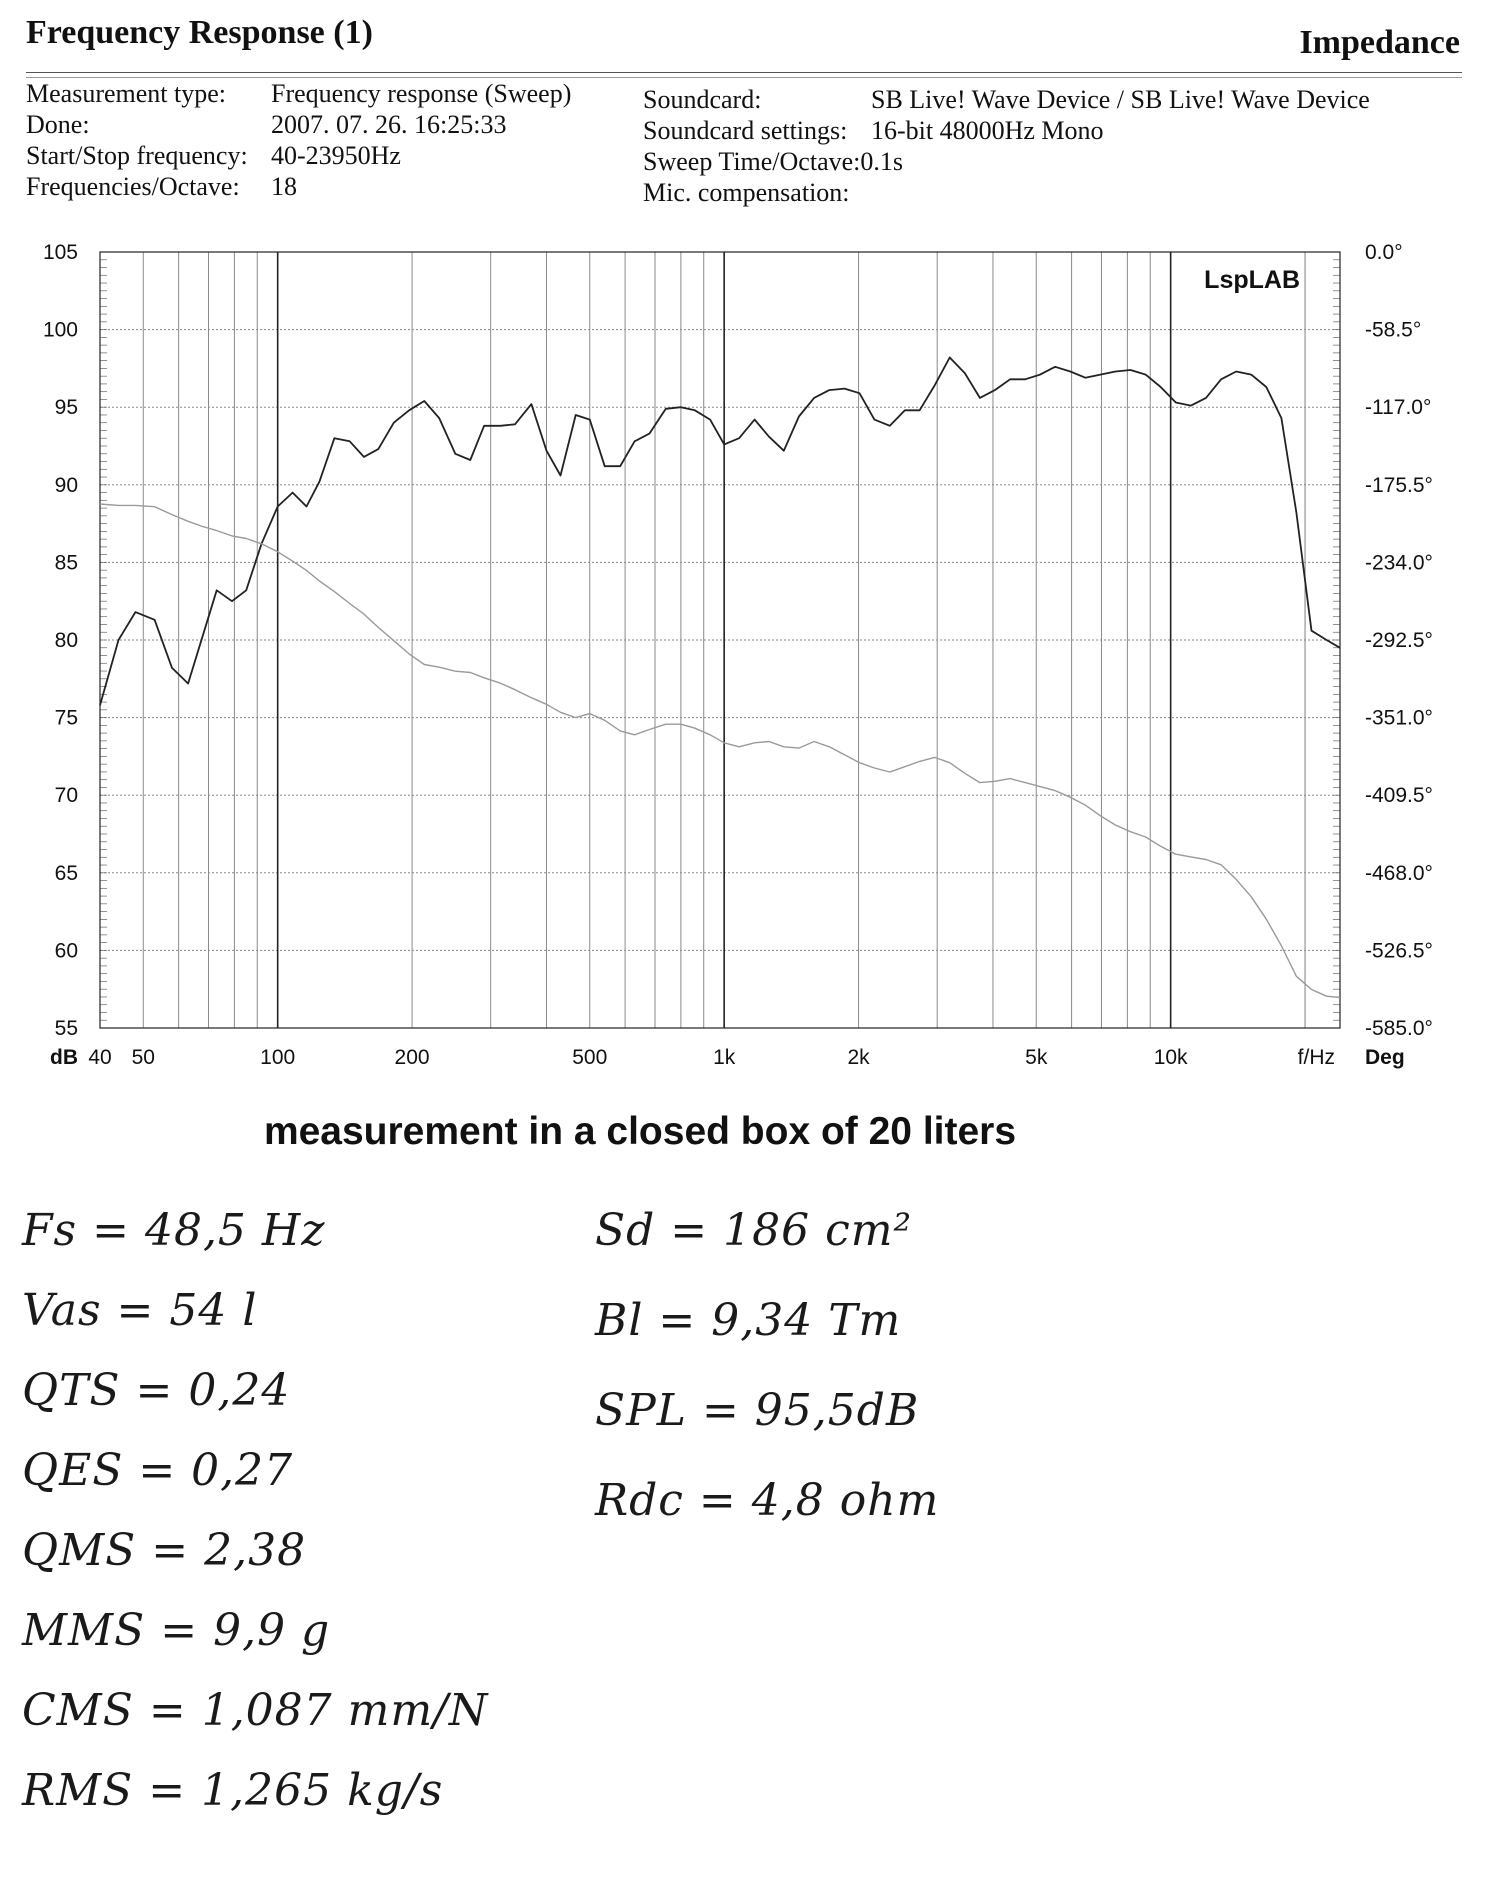 The image size is (1488, 1890). Describe the element at coordinates (1316, 1057) in the screenshot. I see `x-axis-label: f/Hz` at that location.